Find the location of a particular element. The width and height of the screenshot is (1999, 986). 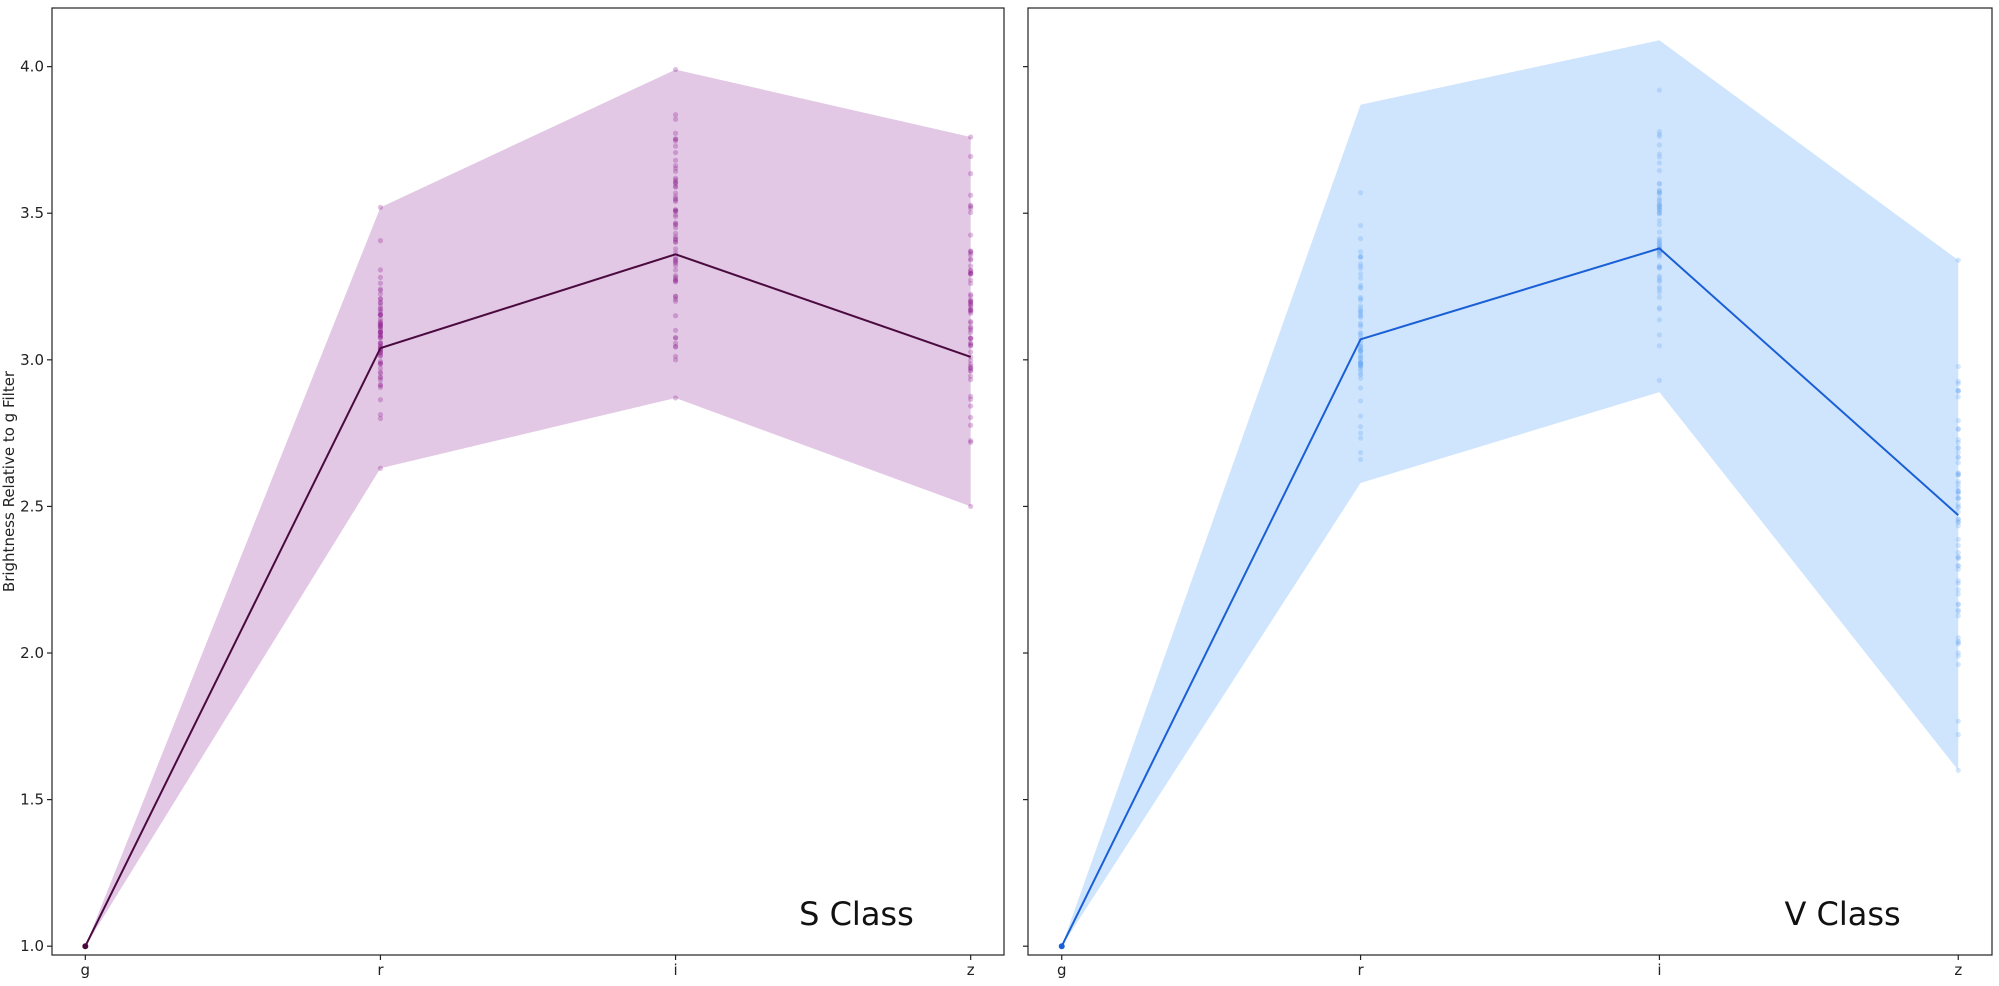

x-tick-label: i is located at coordinates (675, 970).